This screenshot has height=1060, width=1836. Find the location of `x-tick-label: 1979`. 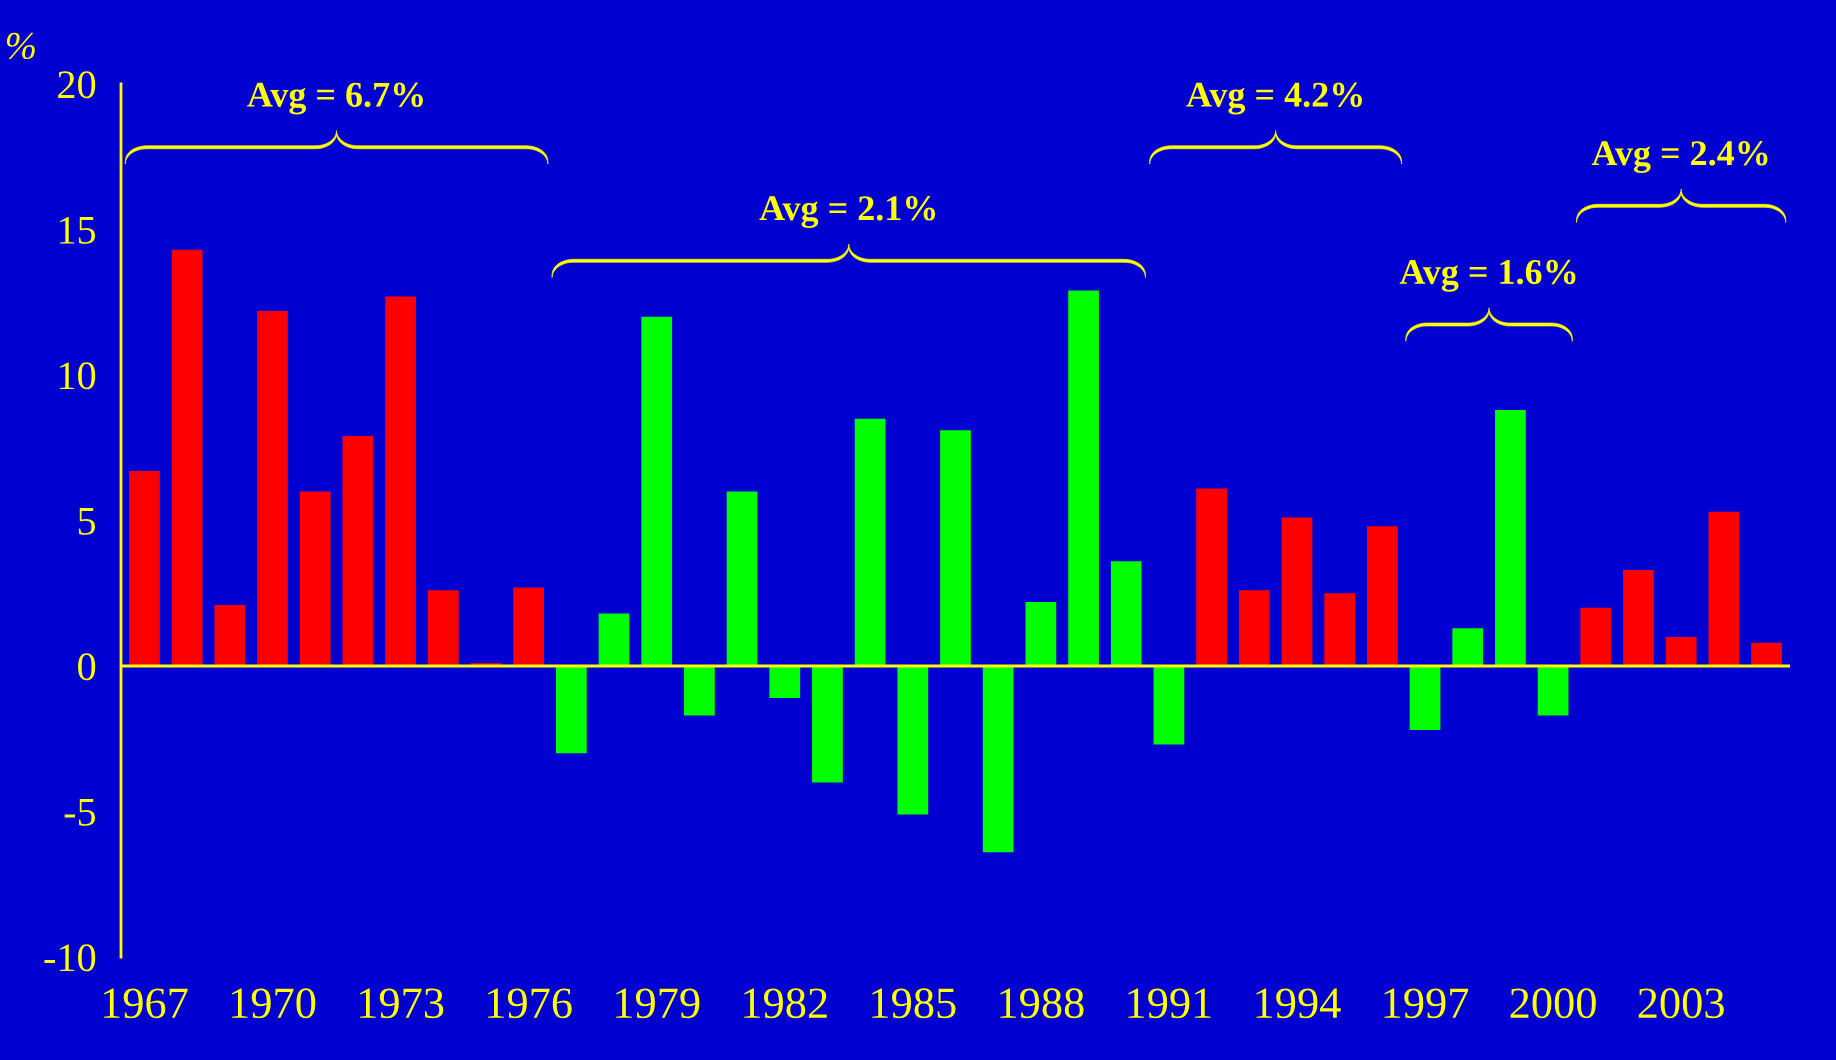

x-tick-label: 1979 is located at coordinates (658, 1003).